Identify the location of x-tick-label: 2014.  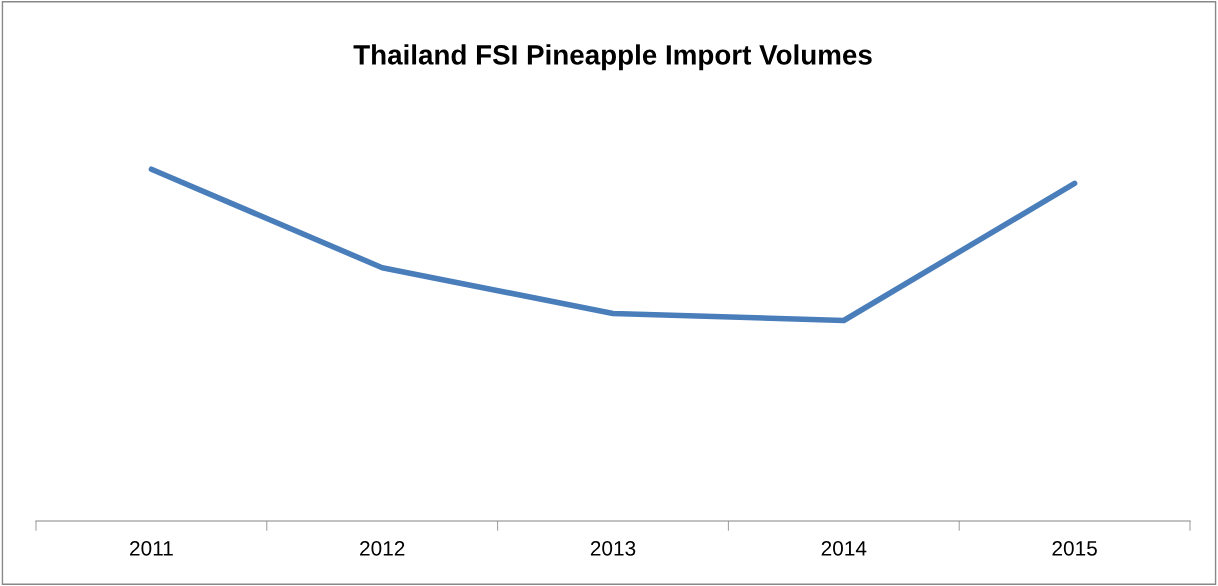
(844, 548).